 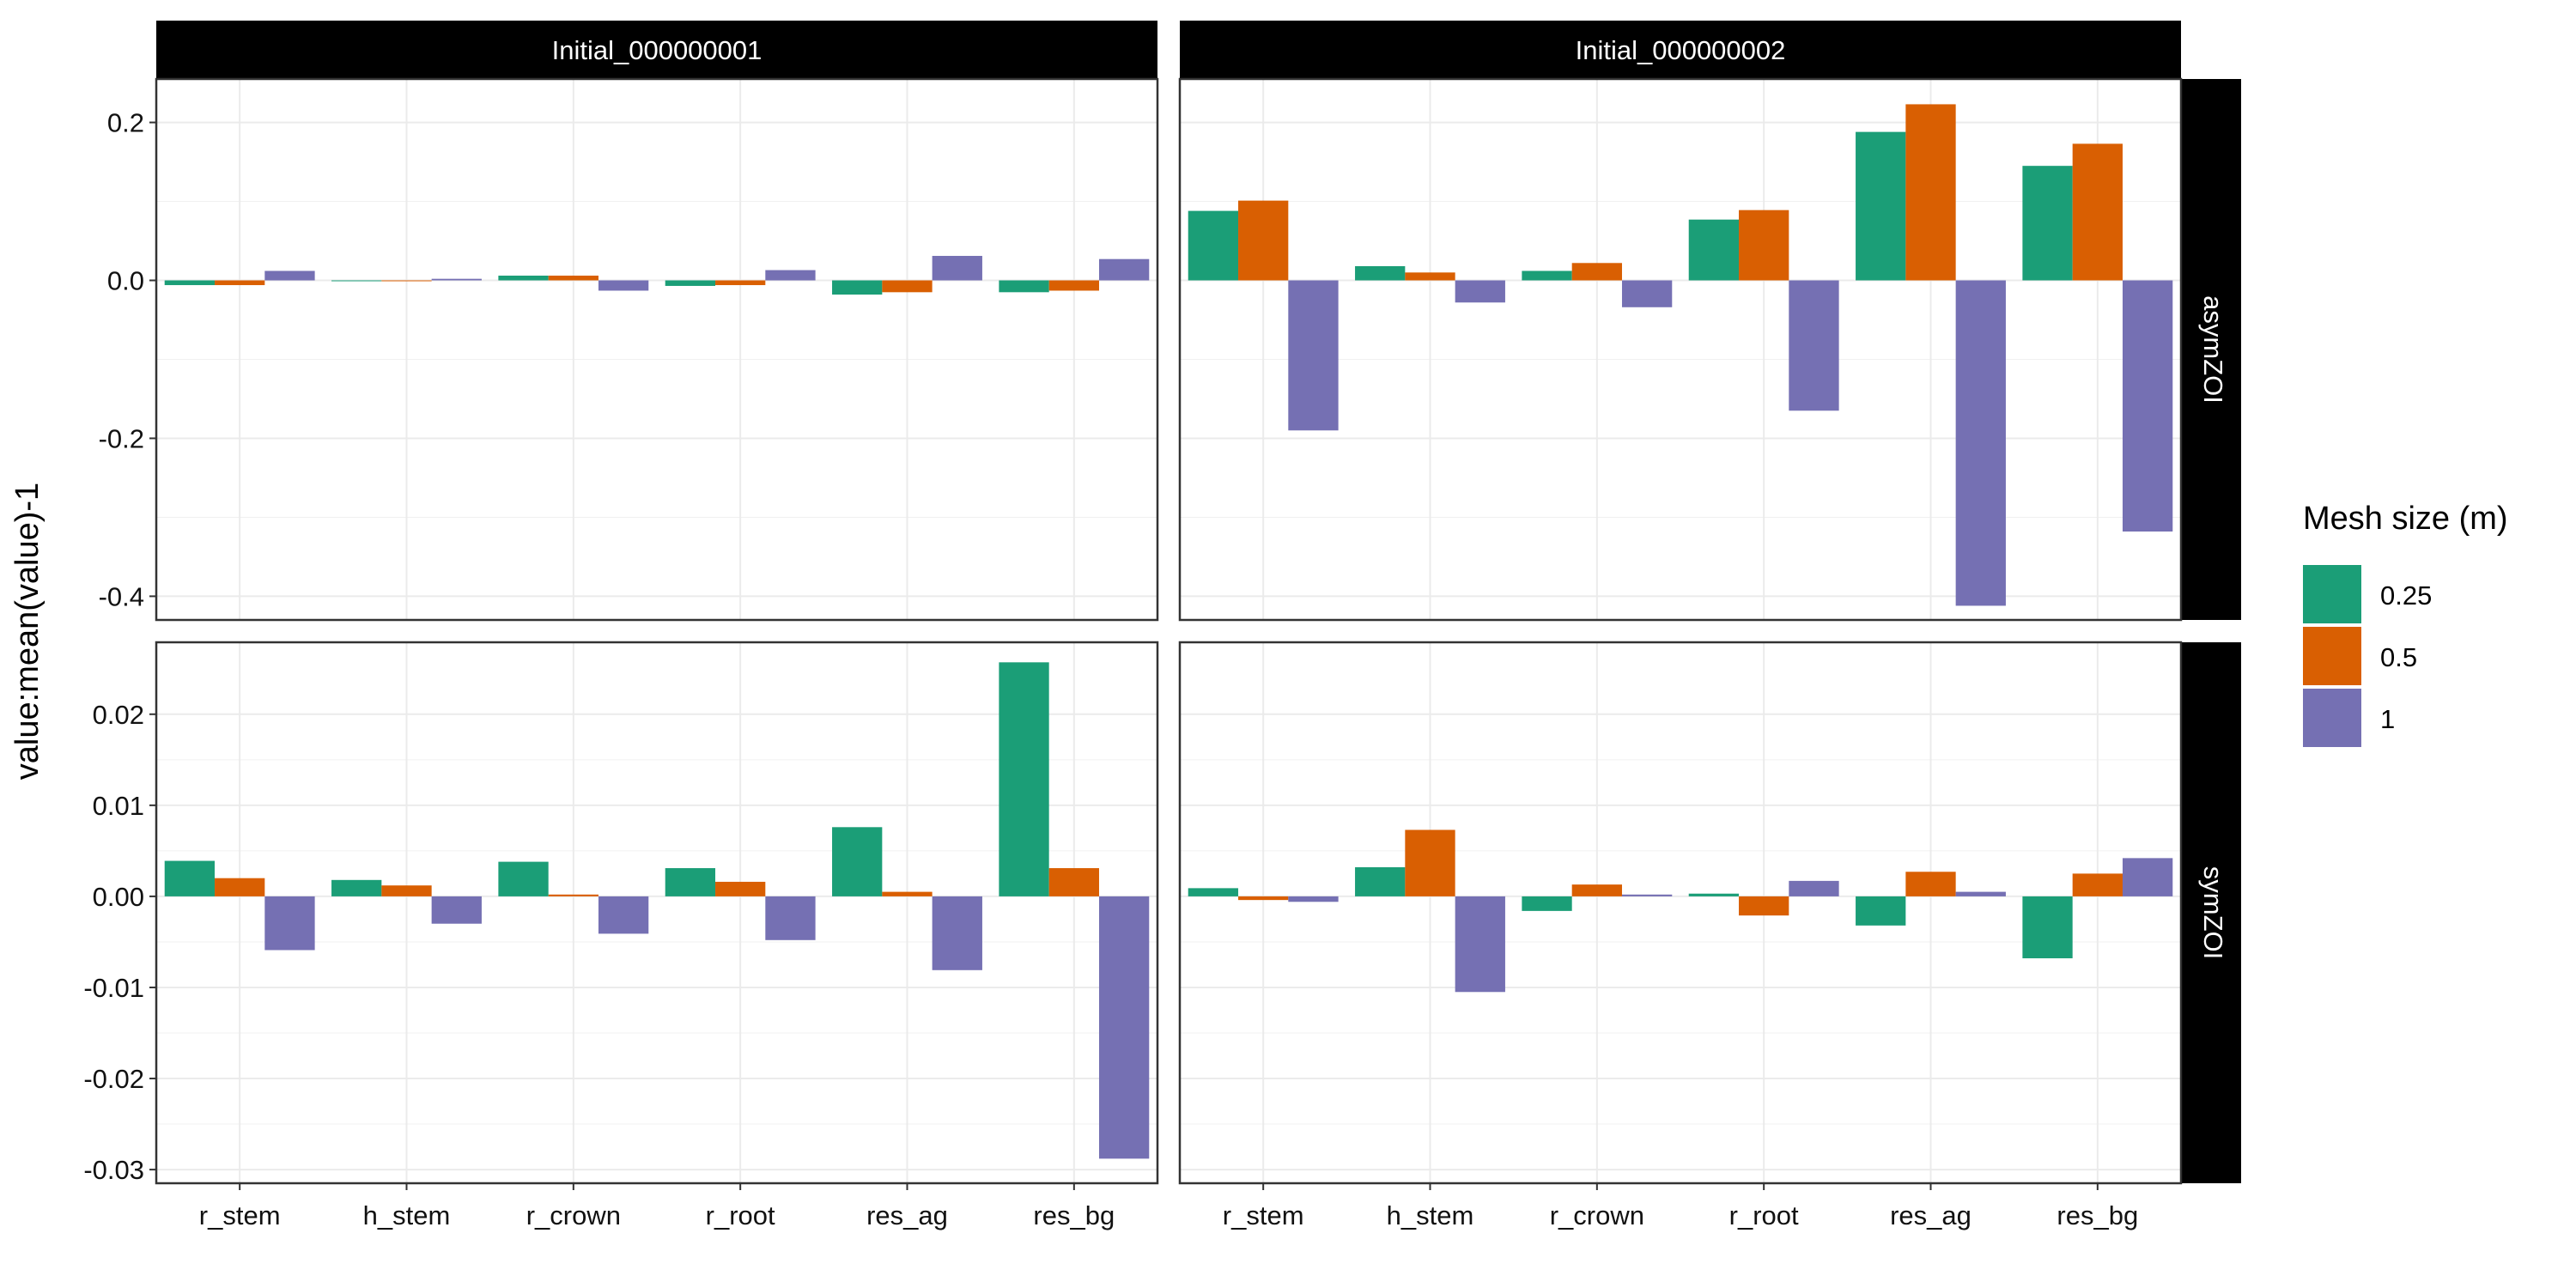 I want to click on bar-asymZOI-Initial_000000002-r_stem-0.5, so click(x=1263, y=240).